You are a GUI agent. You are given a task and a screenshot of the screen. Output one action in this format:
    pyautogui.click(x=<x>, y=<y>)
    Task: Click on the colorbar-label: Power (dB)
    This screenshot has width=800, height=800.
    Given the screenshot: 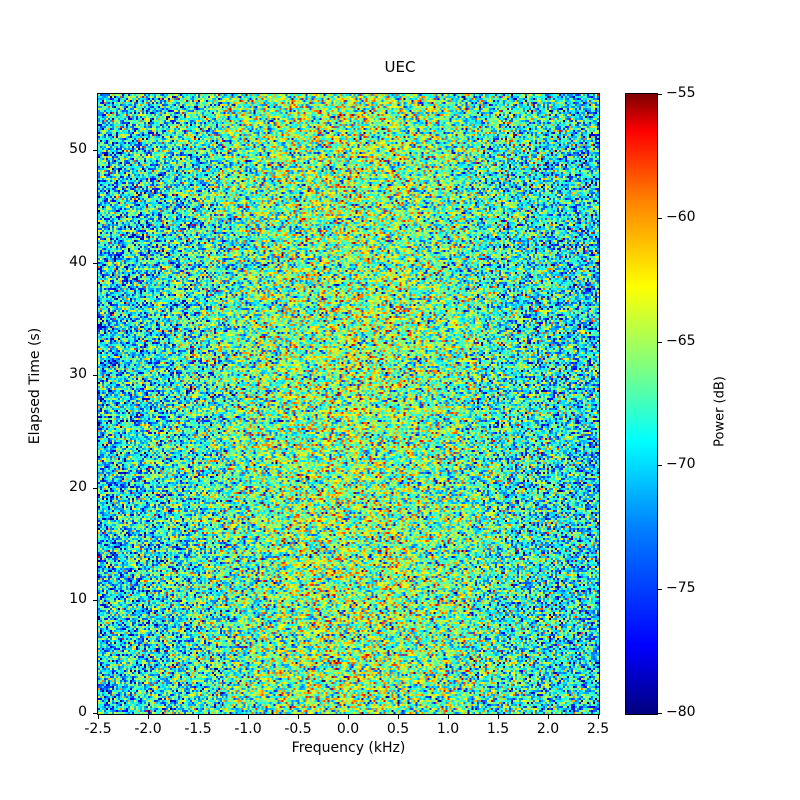 What is the action you would take?
    pyautogui.click(x=720, y=411)
    